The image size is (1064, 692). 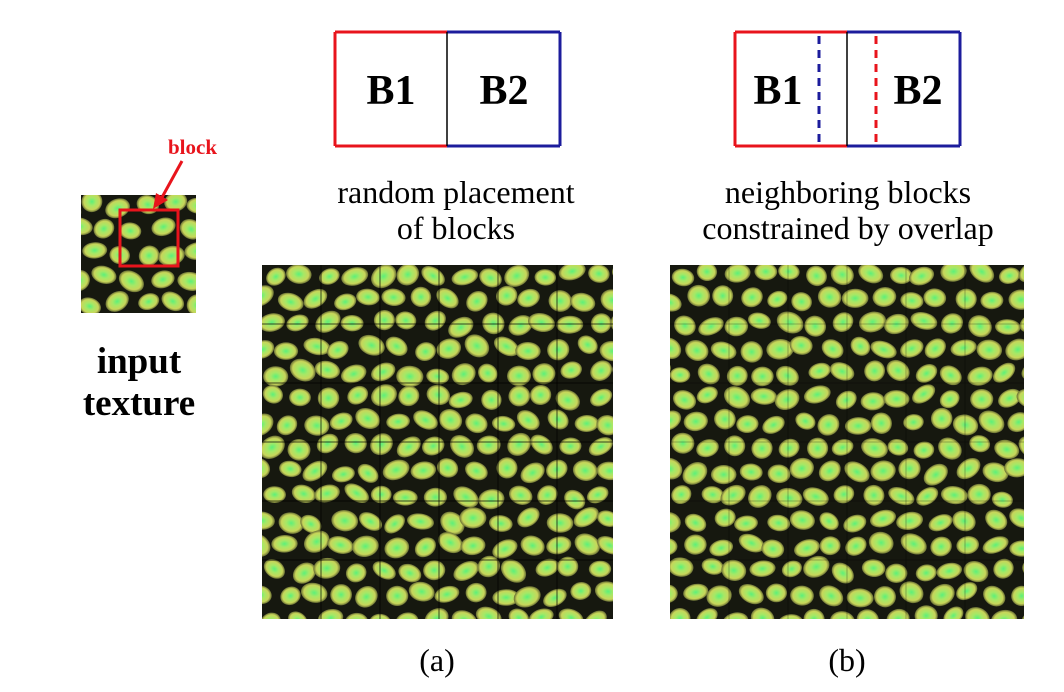 I want to click on block-arrow, so click(x=168, y=184).